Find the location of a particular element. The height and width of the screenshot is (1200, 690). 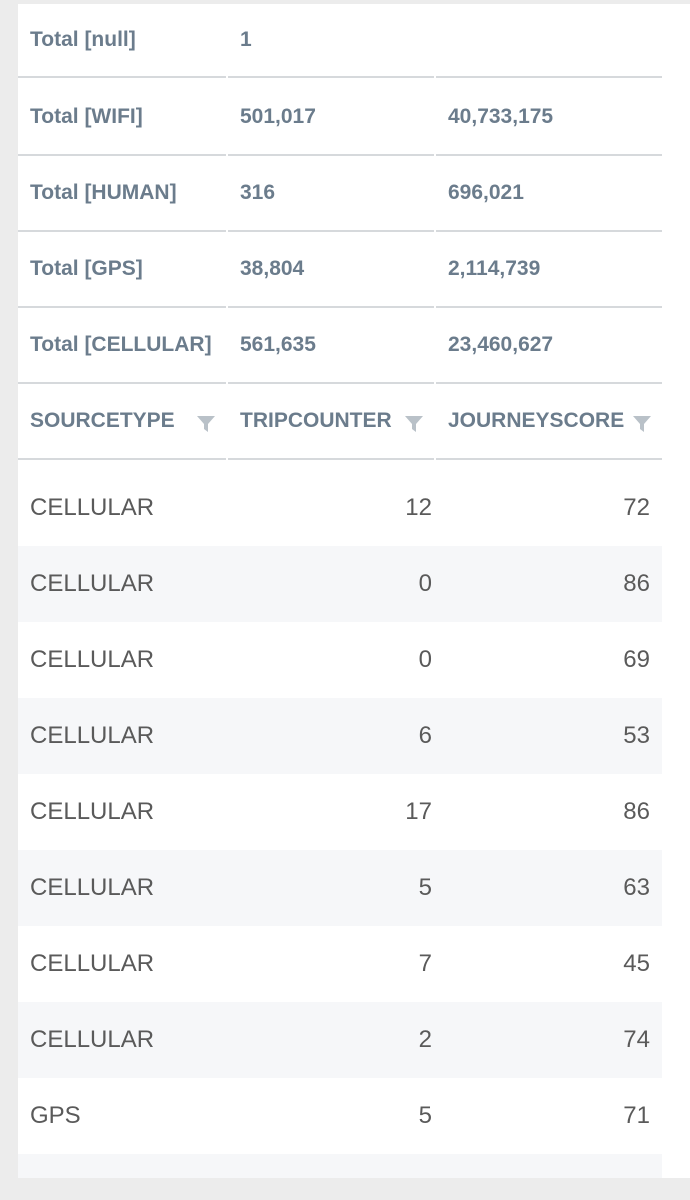

bottom-strip is located at coordinates (345, 1189).